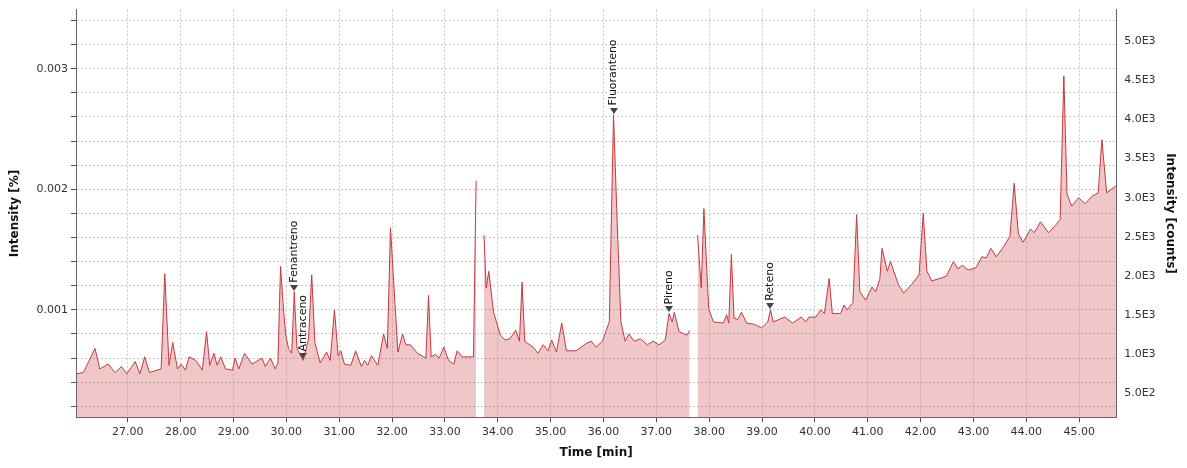 Image resolution: width=1187 pixels, height=468 pixels. What do you see at coordinates (294, 251) in the screenshot?
I see `annotation: Fenantreno` at bounding box center [294, 251].